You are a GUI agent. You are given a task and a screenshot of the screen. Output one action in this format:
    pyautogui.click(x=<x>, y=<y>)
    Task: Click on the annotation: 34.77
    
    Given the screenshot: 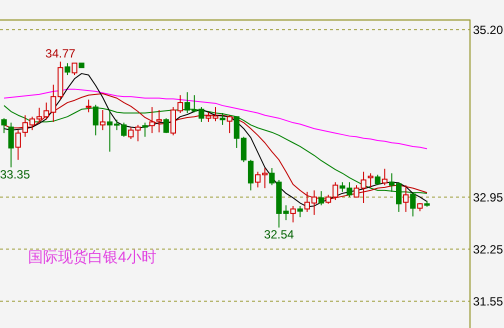 What is the action you would take?
    pyautogui.click(x=60, y=53)
    